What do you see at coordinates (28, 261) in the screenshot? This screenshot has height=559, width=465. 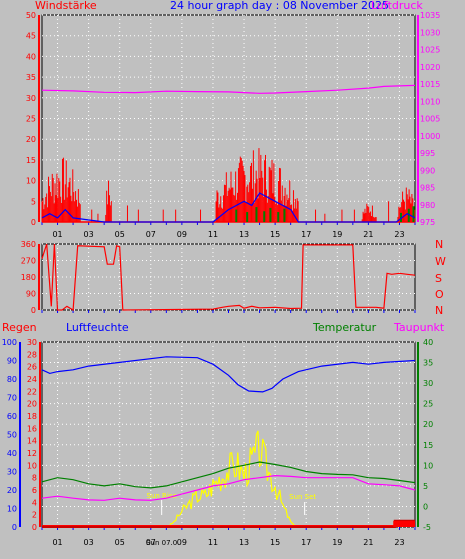 I see `y-tick-label: 270` at bounding box center [28, 261].